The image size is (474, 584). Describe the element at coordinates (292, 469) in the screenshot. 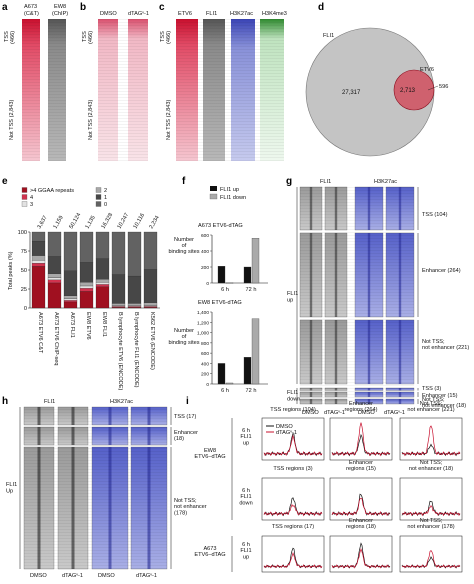

I see `i-title-3-0: TSS regions (3)` at that location.